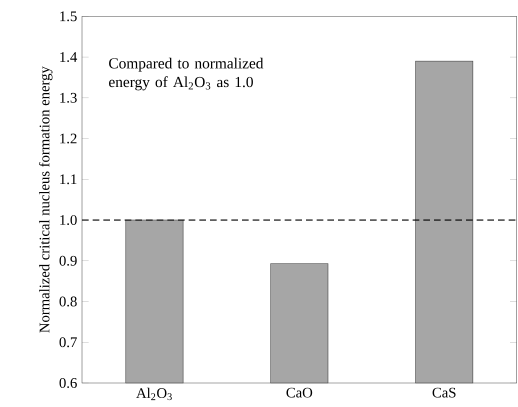  What do you see at coordinates (68, 16) in the screenshot?
I see `y-tick-label: 1.5` at bounding box center [68, 16].